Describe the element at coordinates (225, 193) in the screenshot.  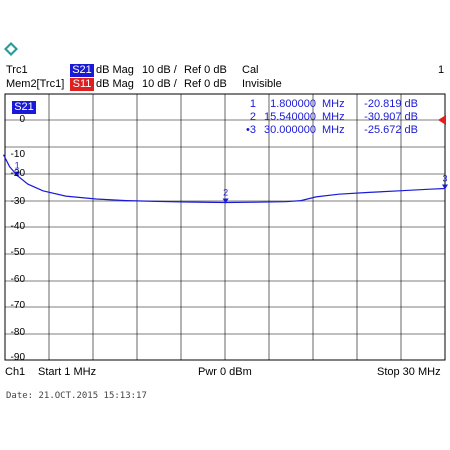
I see `marker-2-label: 2` at that location.